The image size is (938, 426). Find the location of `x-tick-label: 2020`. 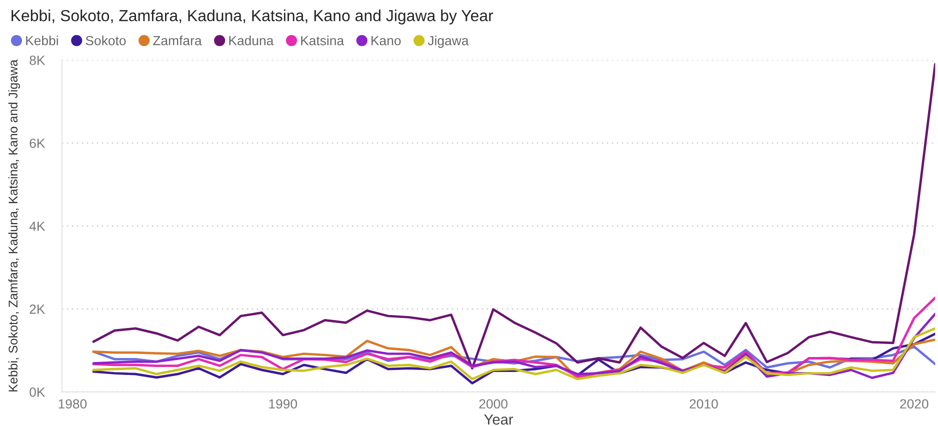

x-tick-label: 2020 is located at coordinates (914, 404).